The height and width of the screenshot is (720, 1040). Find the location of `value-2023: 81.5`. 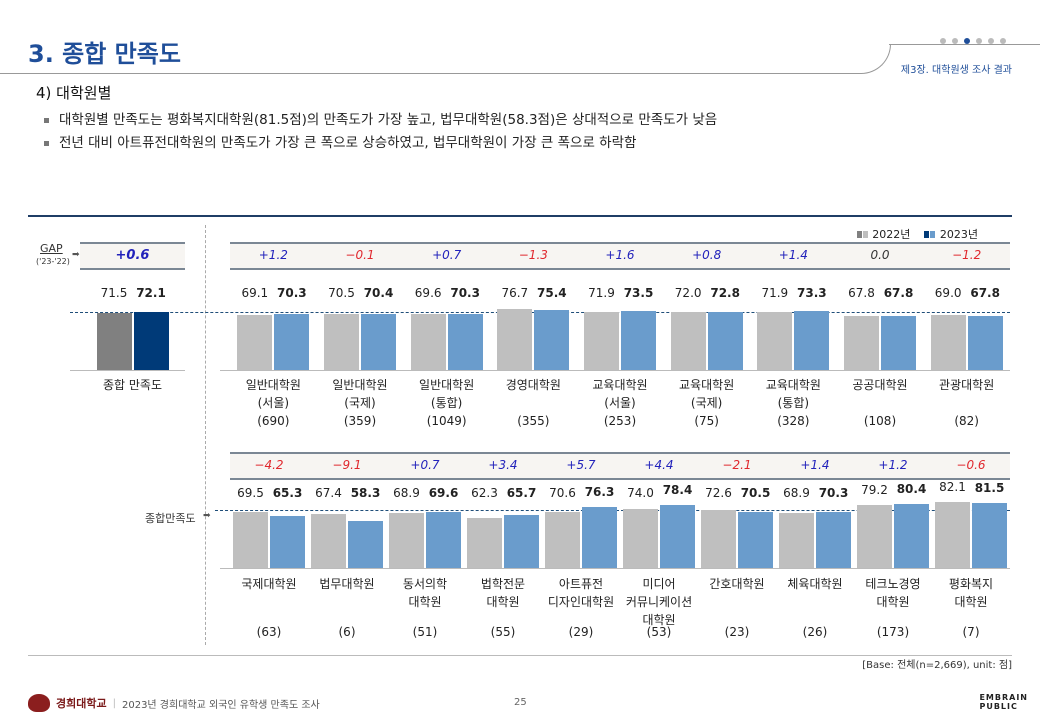

value-2023: 81.5 is located at coordinates (989, 487).